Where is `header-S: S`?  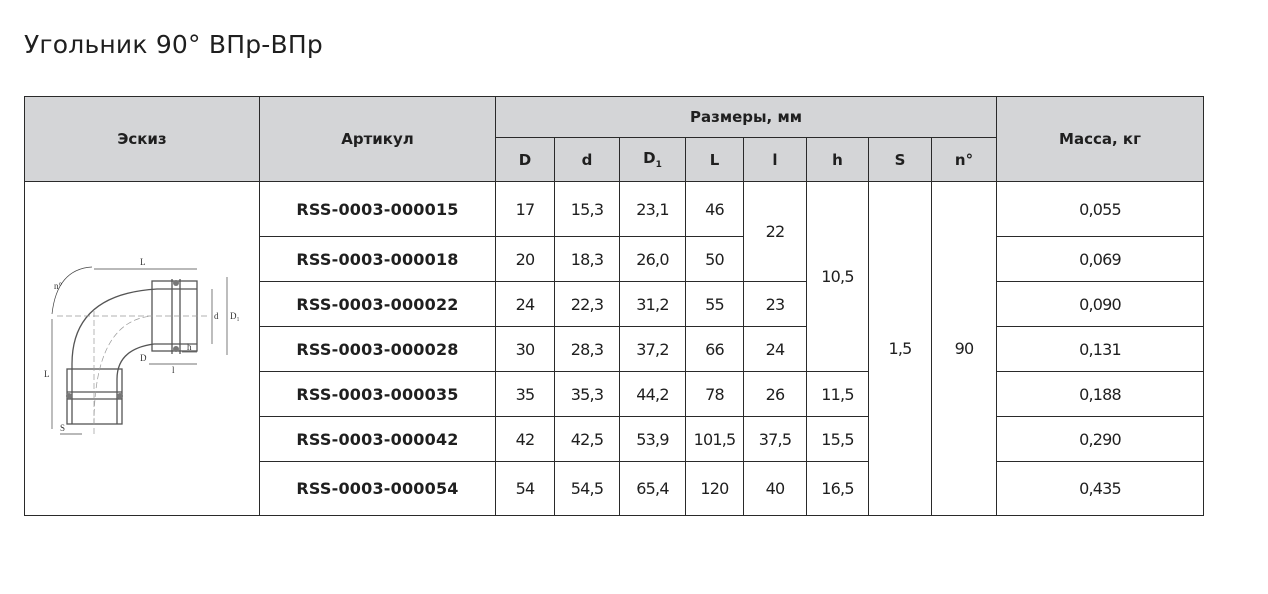 header-S: S is located at coordinates (900, 159).